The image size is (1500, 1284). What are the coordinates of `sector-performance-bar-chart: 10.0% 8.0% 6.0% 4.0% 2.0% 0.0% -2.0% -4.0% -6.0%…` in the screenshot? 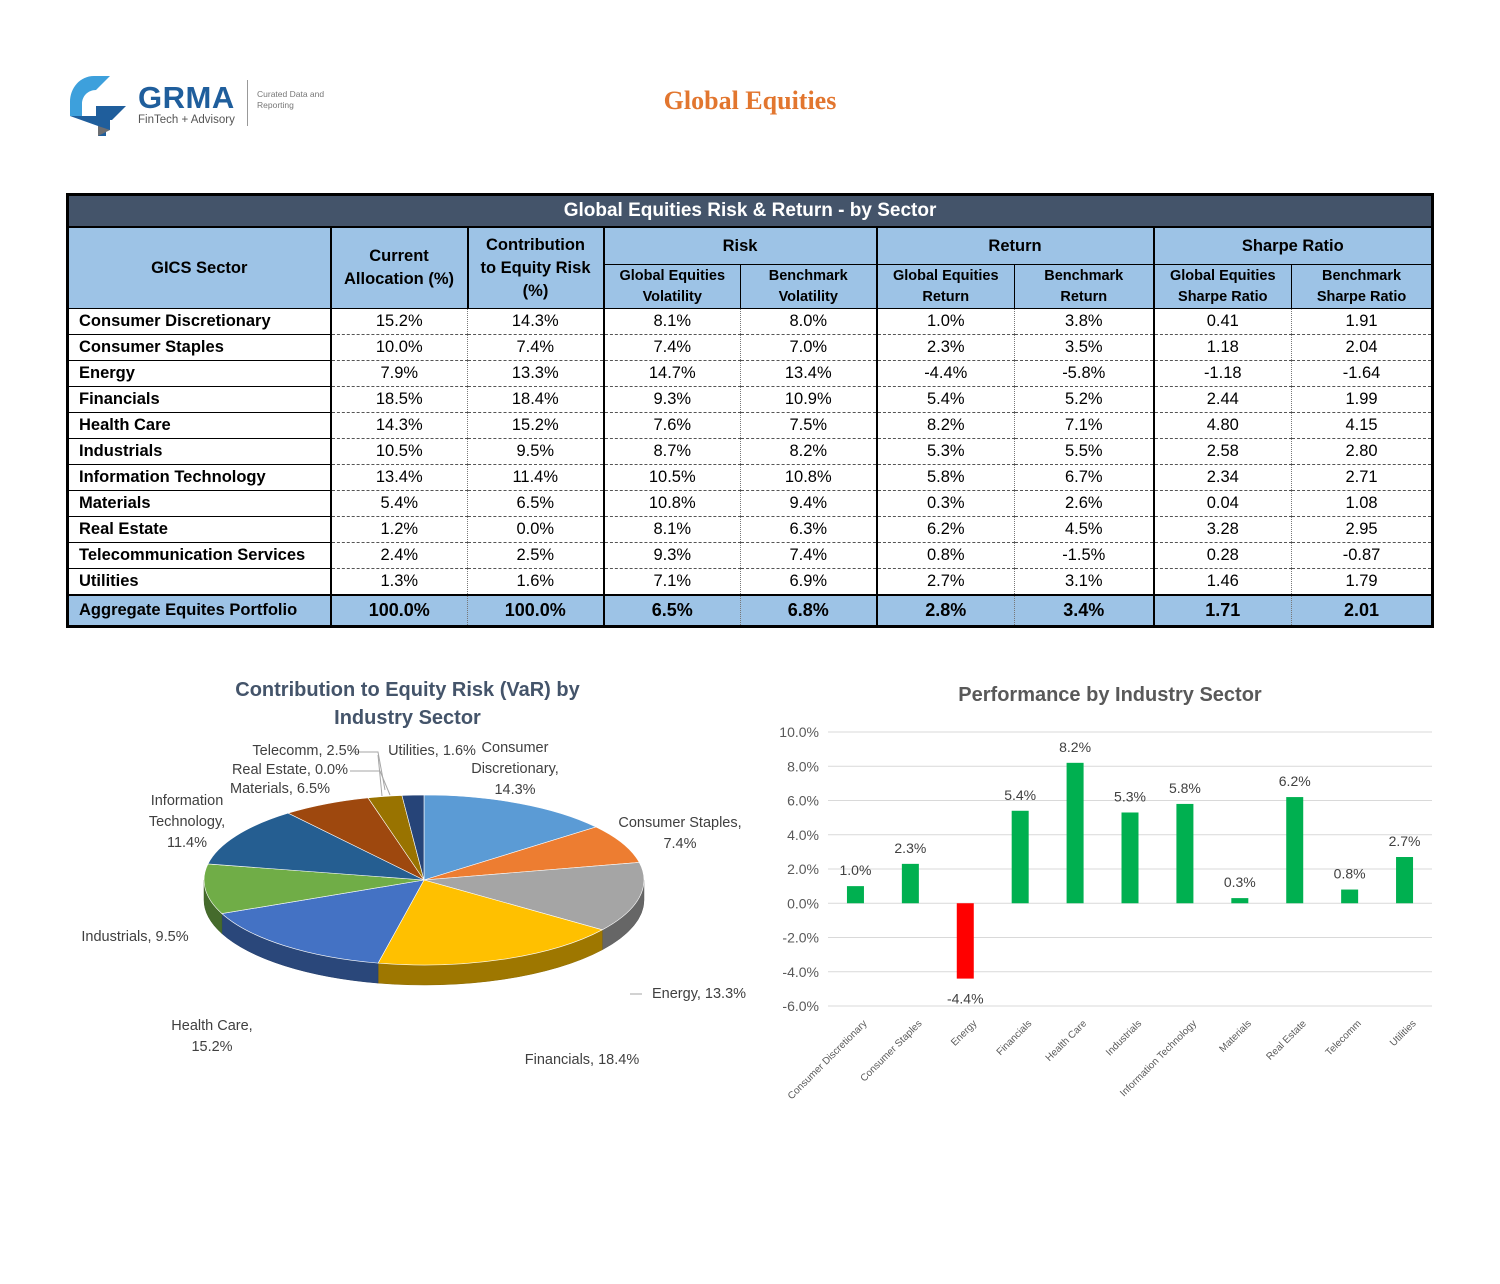 It's located at (1105, 913).